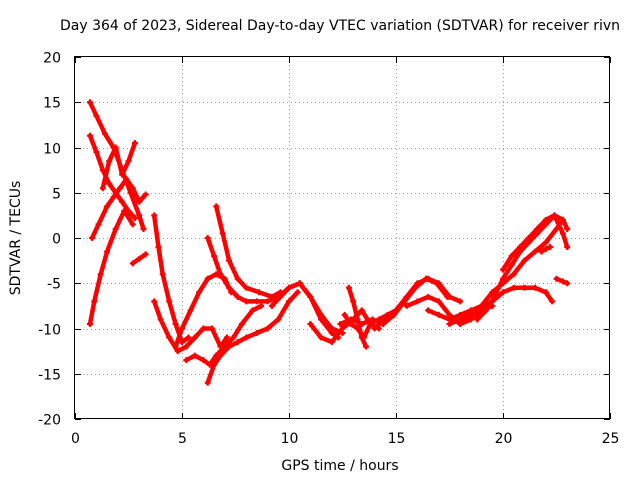 Image resolution: width=640 pixels, height=480 pixels. Describe the element at coordinates (611, 439) in the screenshot. I see `x-tick-label: 25` at that location.